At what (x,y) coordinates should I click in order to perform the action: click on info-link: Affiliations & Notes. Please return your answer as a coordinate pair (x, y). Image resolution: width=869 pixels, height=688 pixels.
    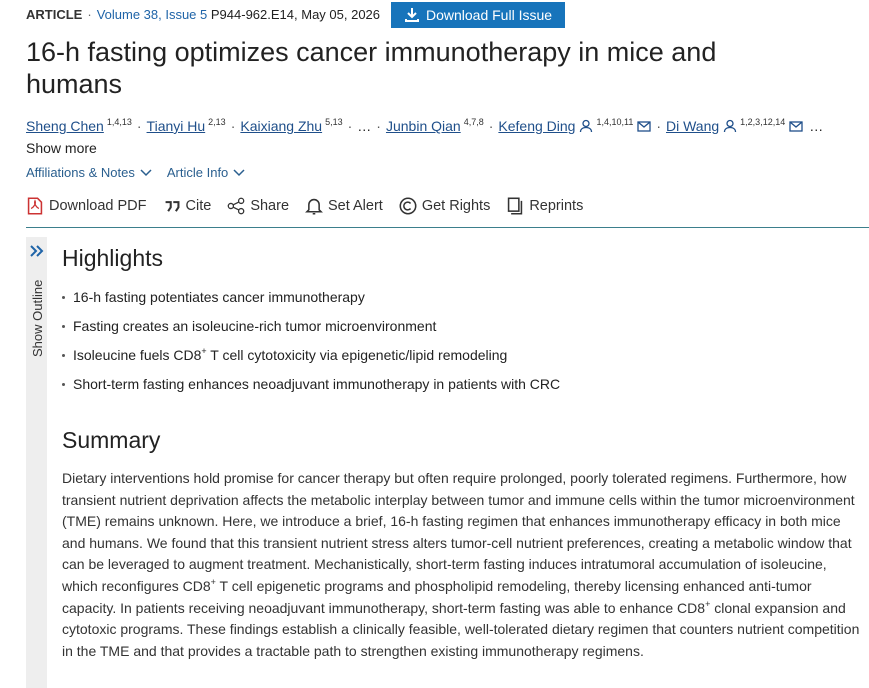
    Looking at the image, I should click on (89, 172).